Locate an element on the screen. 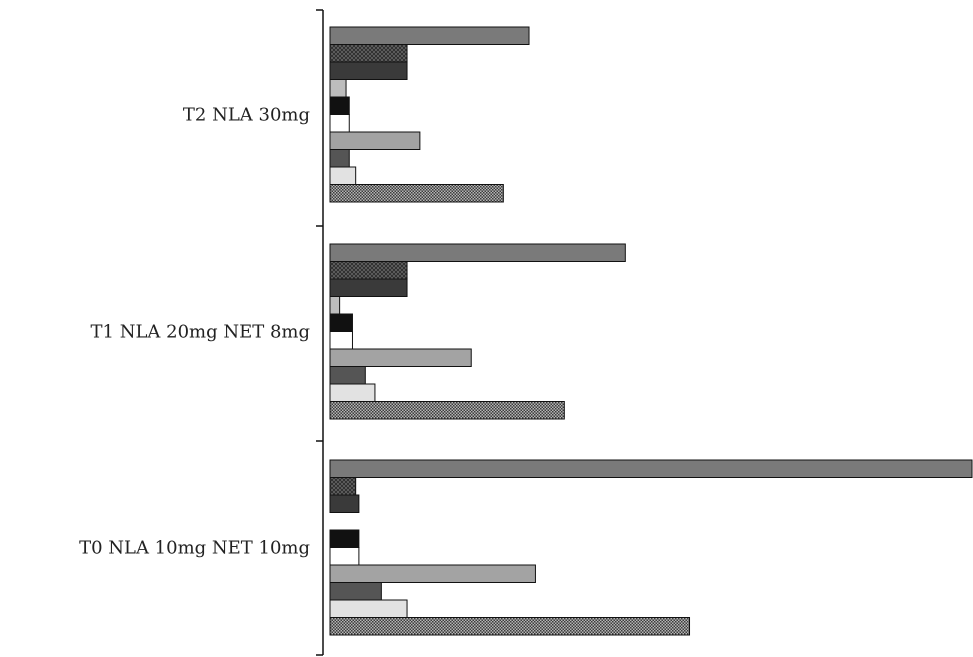 Image resolution: width=973 pixels, height=657 pixels. category-label: T0 NLA 10mg NET 10mg is located at coordinates (194, 548).